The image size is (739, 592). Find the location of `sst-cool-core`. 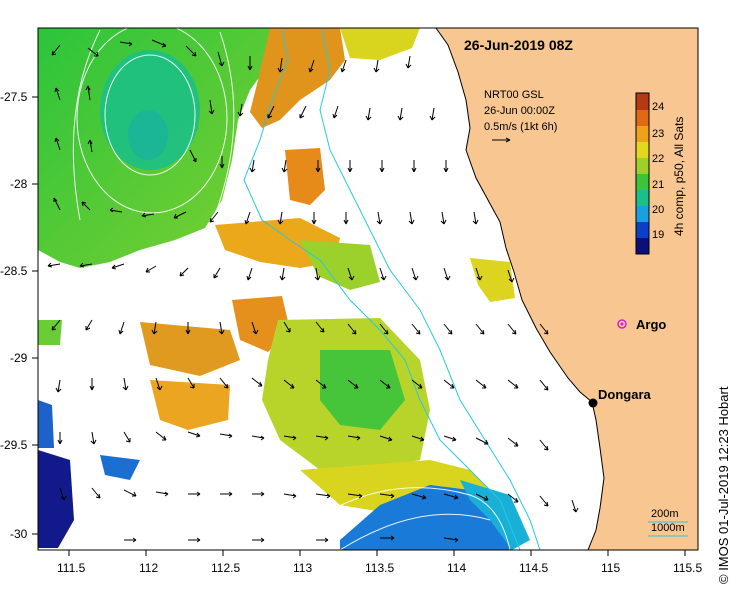

sst-cool-core is located at coordinates (150, 110).